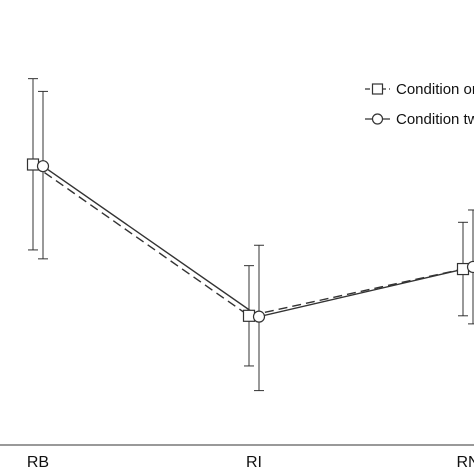  I want to click on marker-2-ri, so click(259, 316).